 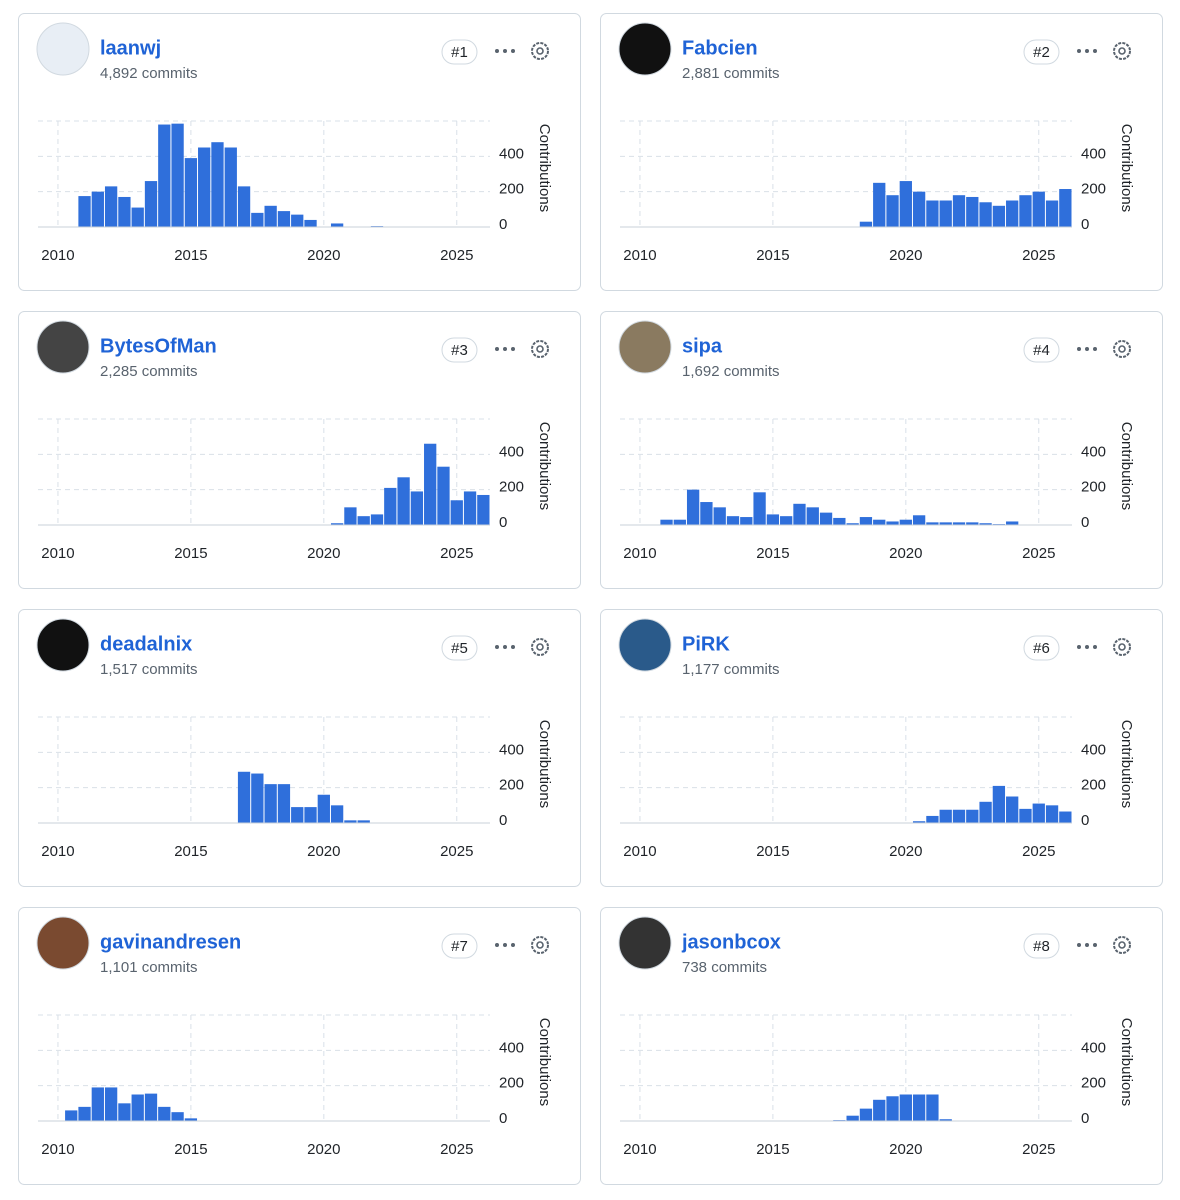 I want to click on commit-count: 1,517 commits, so click(x=149, y=669).